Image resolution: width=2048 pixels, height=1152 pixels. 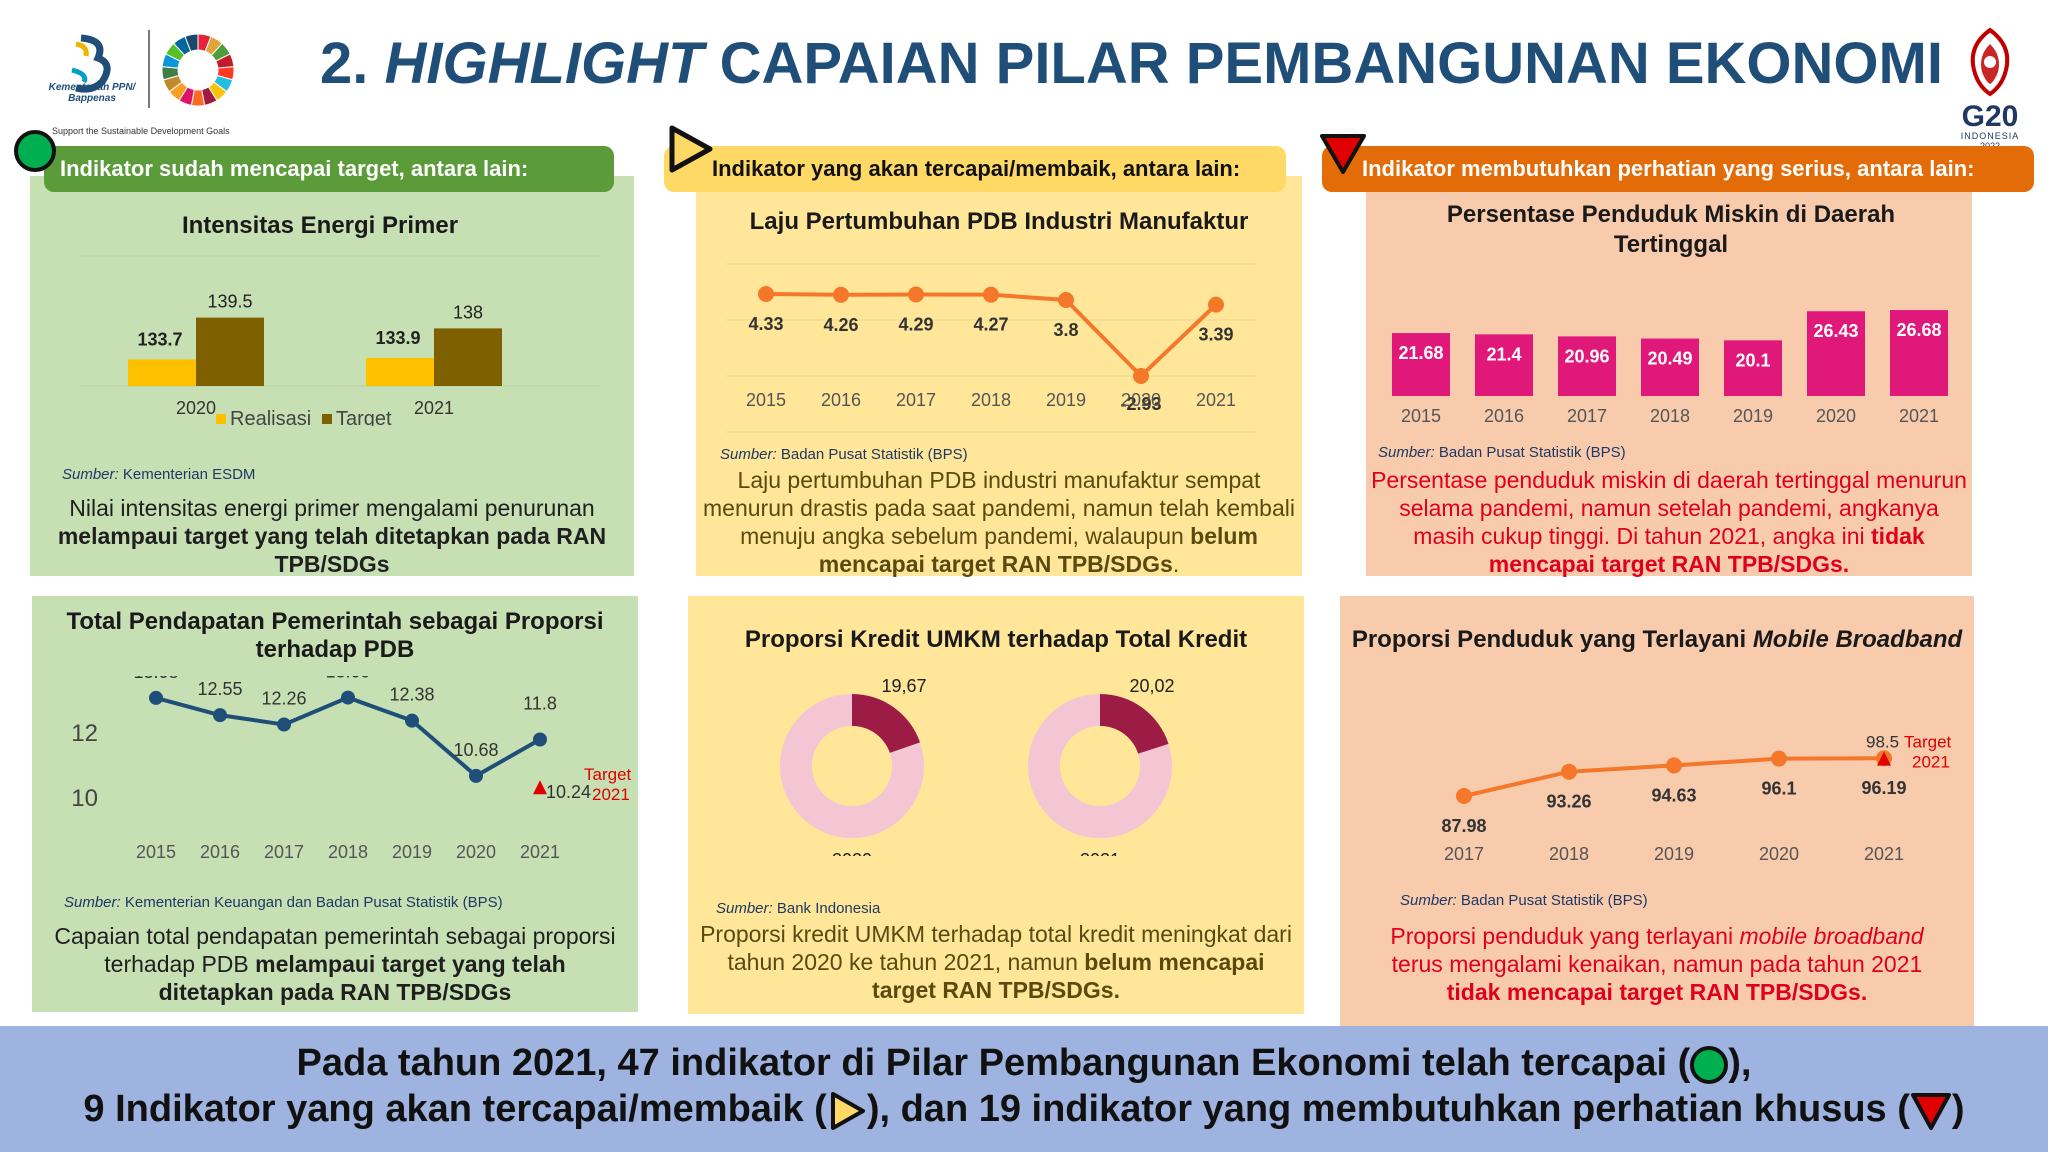 What do you see at coordinates (1100, 853) in the screenshot?
I see `year-label: 2021` at bounding box center [1100, 853].